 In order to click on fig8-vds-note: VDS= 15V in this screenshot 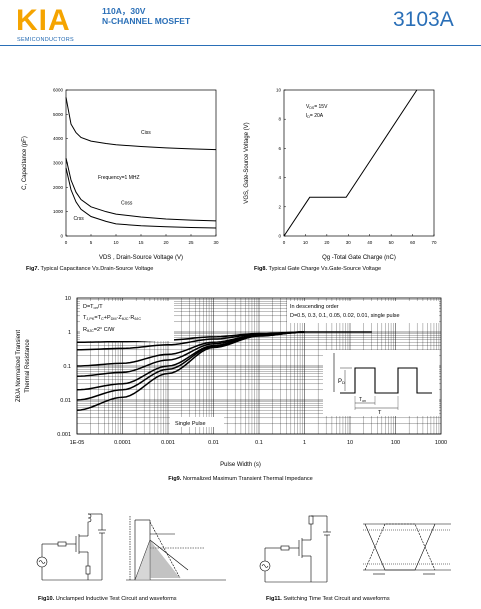, I will do `click(317, 107)`.